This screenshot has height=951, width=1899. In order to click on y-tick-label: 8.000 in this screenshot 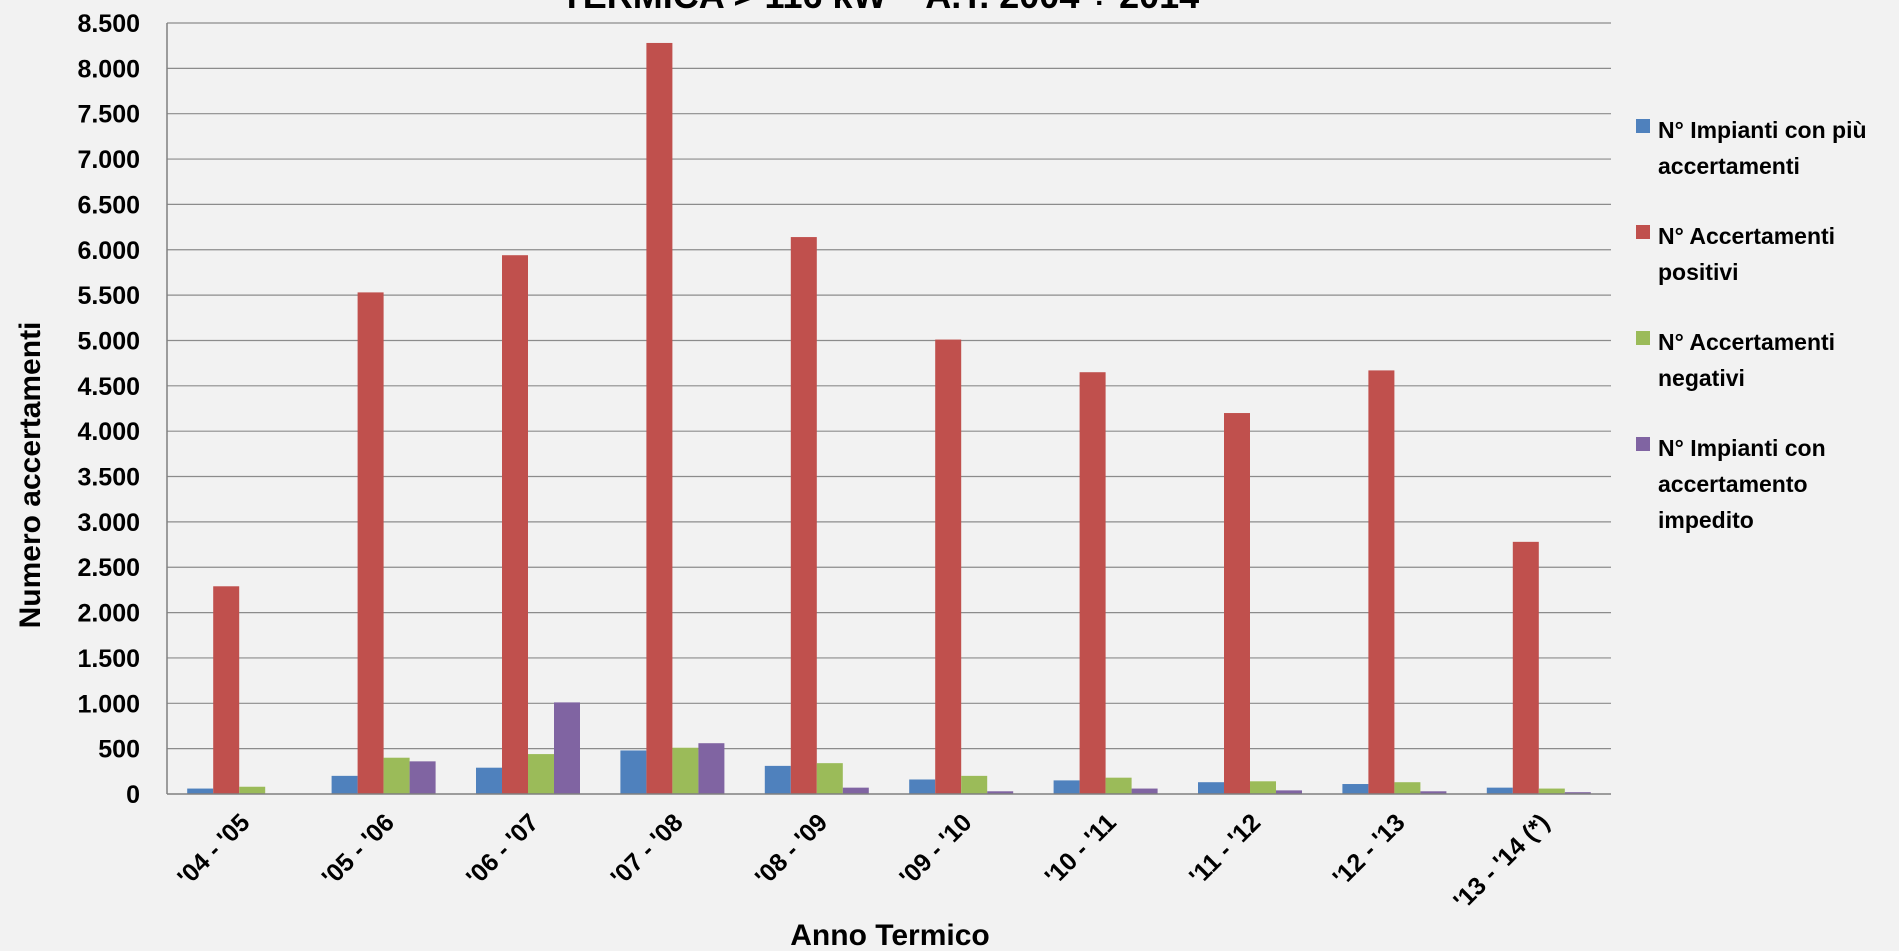, I will do `click(108, 69)`.